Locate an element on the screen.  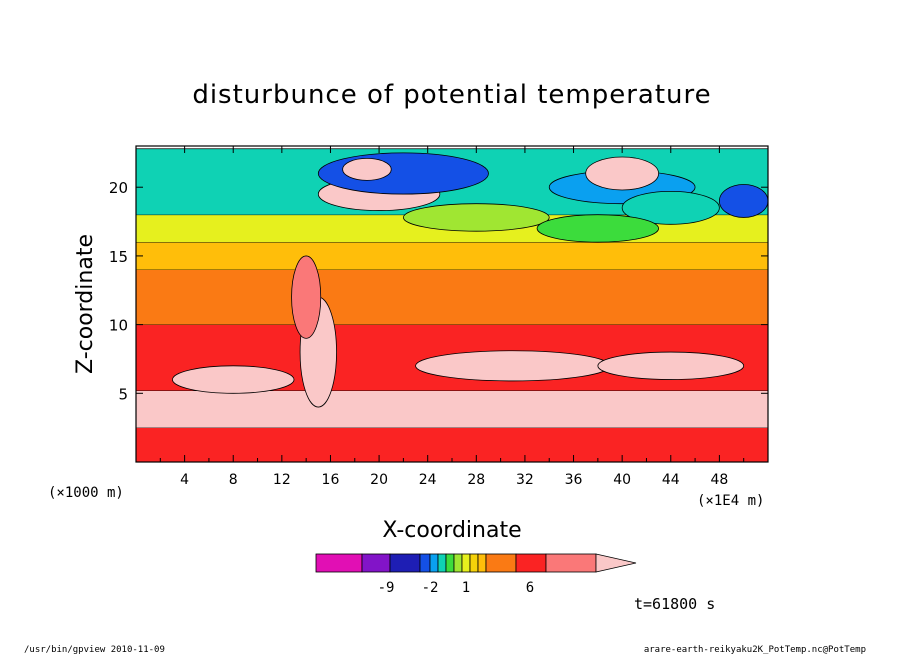
x-unit-right: (×1E4 m) is located at coordinates (730, 501).